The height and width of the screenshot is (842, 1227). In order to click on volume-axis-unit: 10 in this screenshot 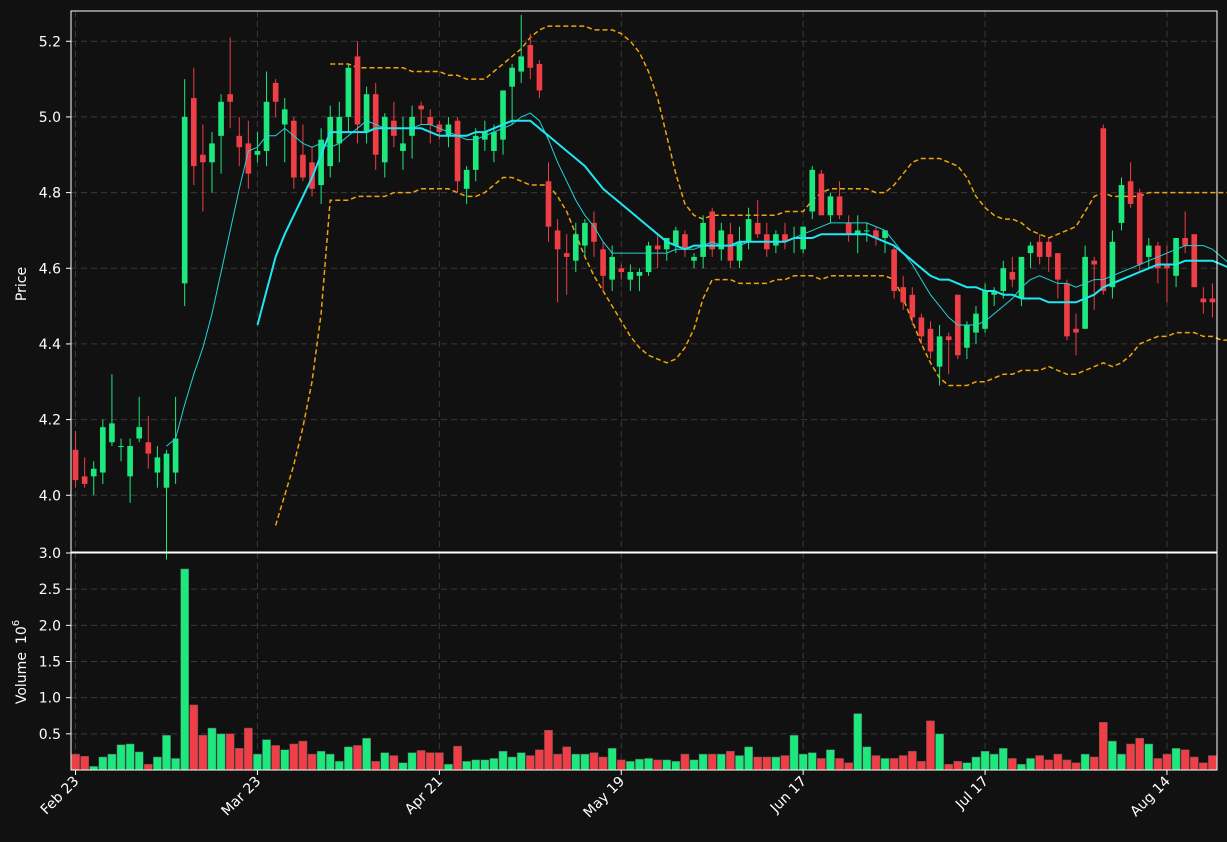, I will do `click(22, 635)`.